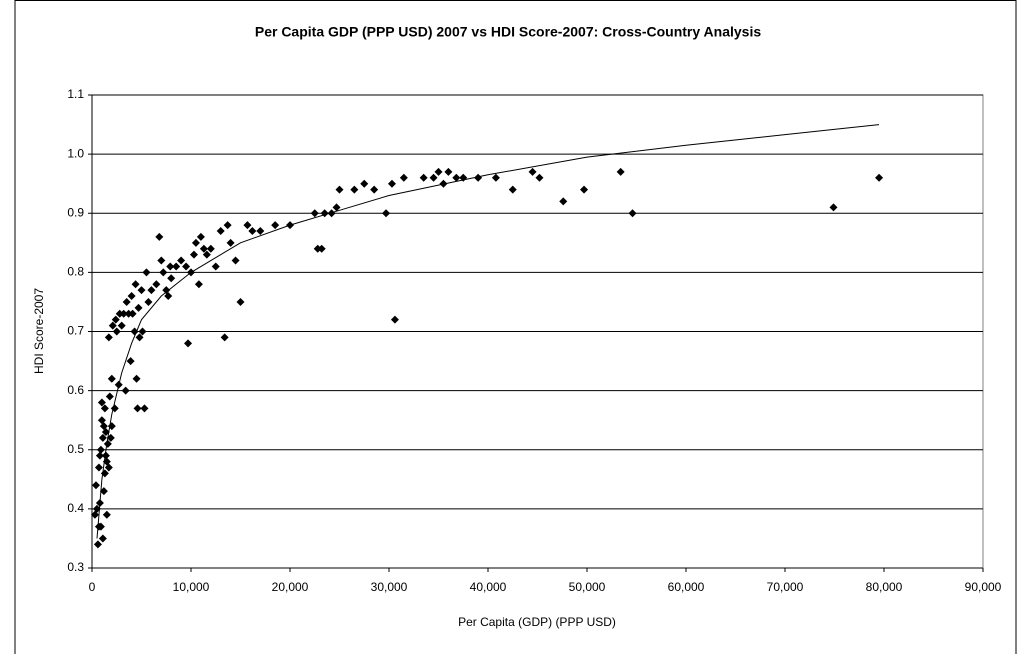 The width and height of the screenshot is (1017, 654). What do you see at coordinates (92, 587) in the screenshot?
I see `x-tick-label: 0` at bounding box center [92, 587].